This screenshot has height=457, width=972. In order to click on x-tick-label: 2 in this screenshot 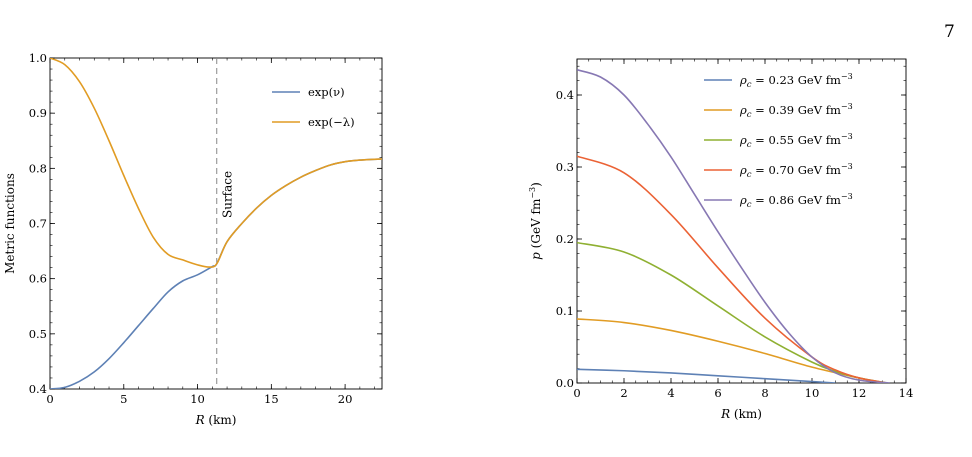, I will do `click(623, 393)`.